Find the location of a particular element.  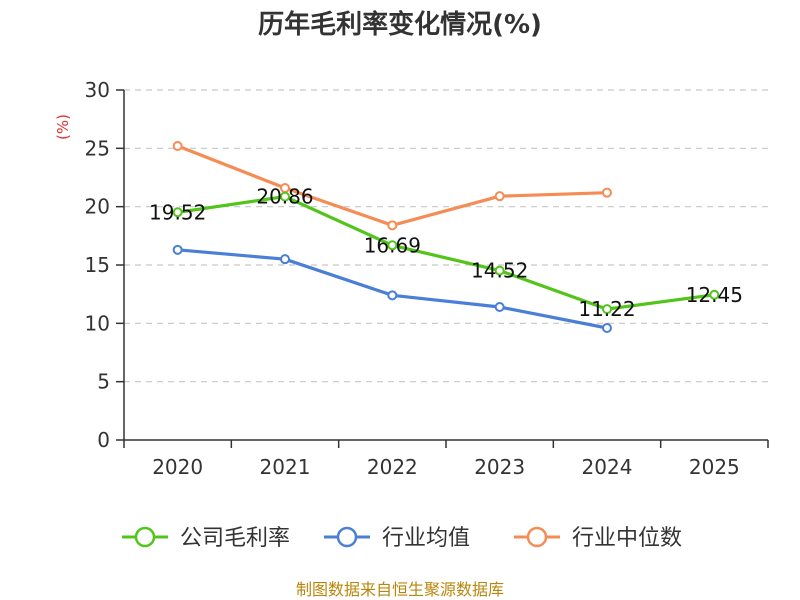

data-label: 16.69 is located at coordinates (392, 245).